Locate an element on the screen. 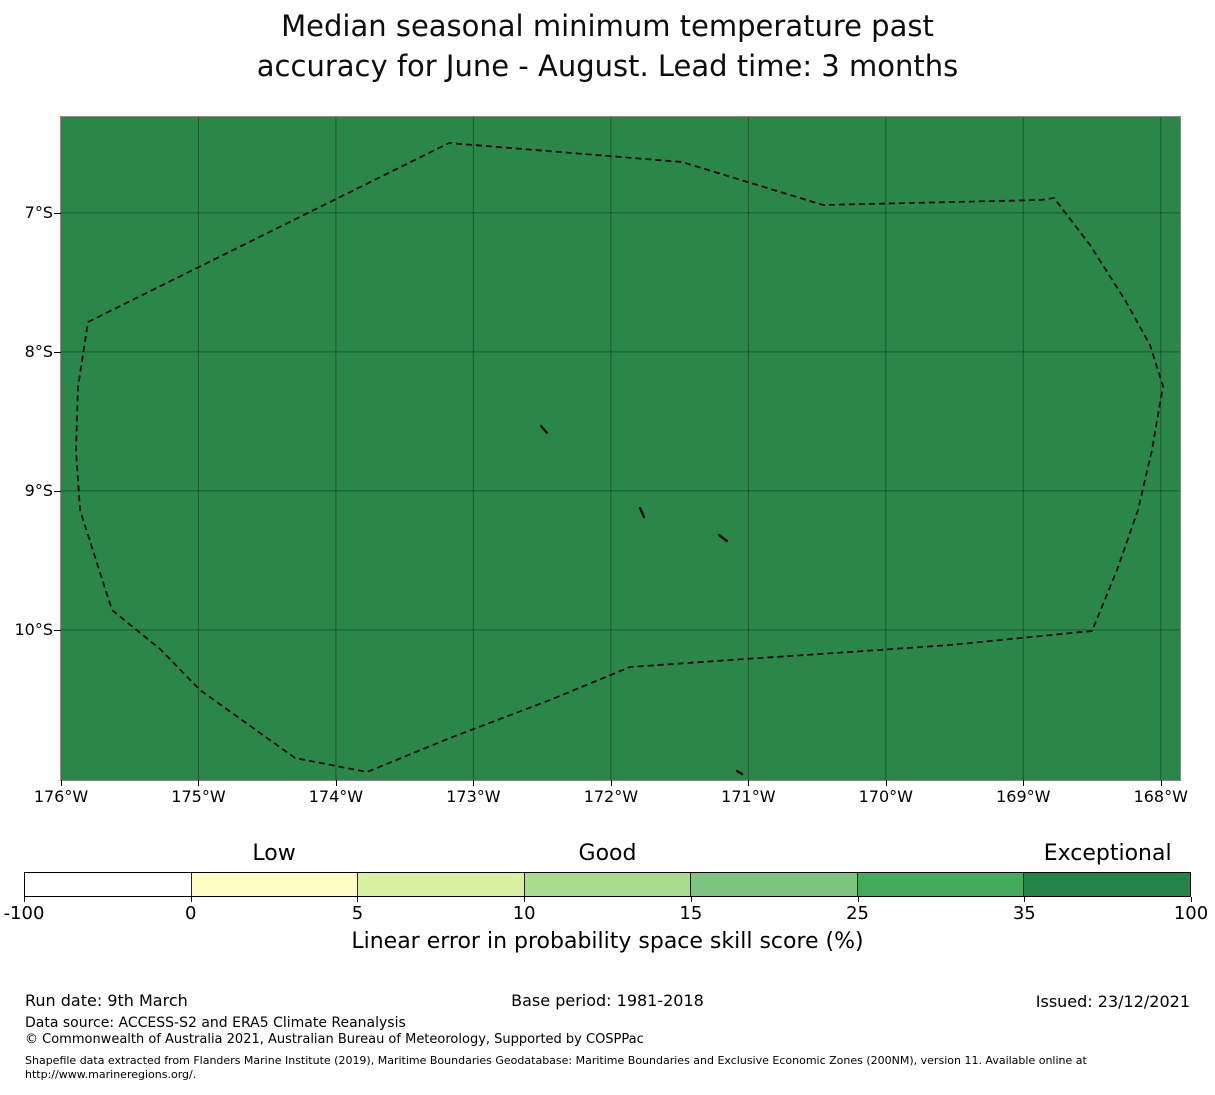  y-axis-tick-label: 9°S is located at coordinates (38, 490).